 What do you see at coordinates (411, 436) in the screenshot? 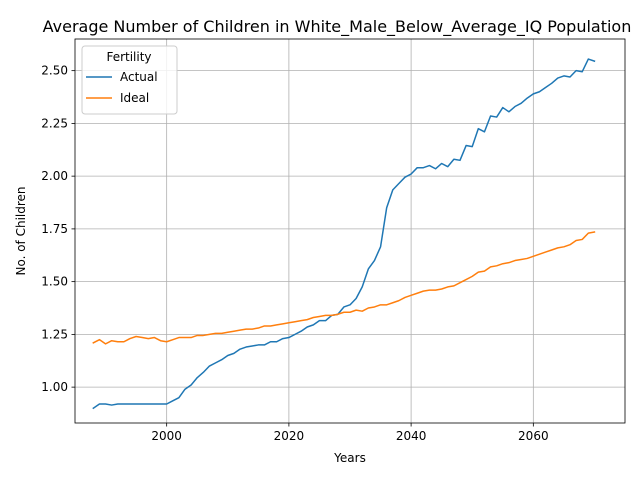
I see `x-tick-label: 2040` at bounding box center [411, 436].